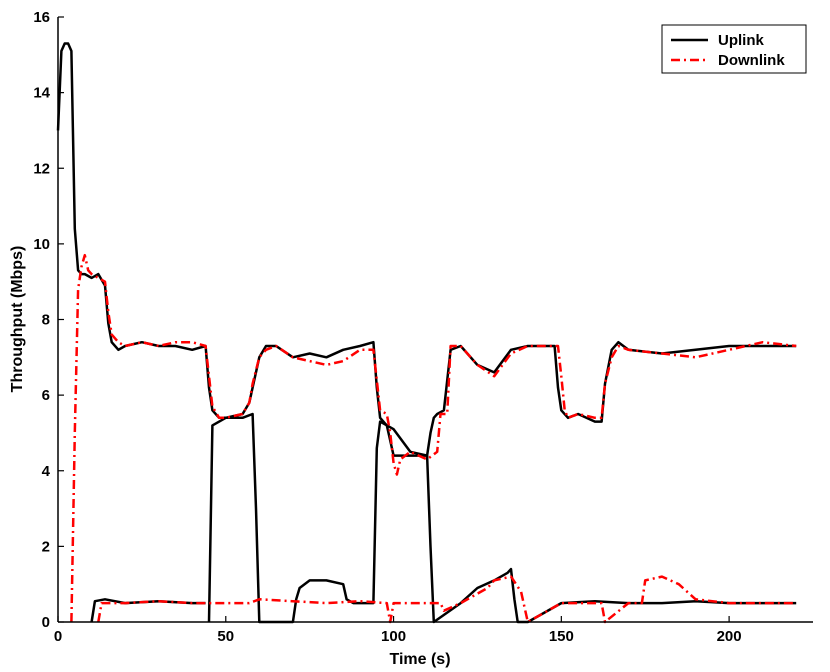 This screenshot has width=830, height=672. What do you see at coordinates (41, 244) in the screenshot?
I see `y-tick-label: 10` at bounding box center [41, 244].